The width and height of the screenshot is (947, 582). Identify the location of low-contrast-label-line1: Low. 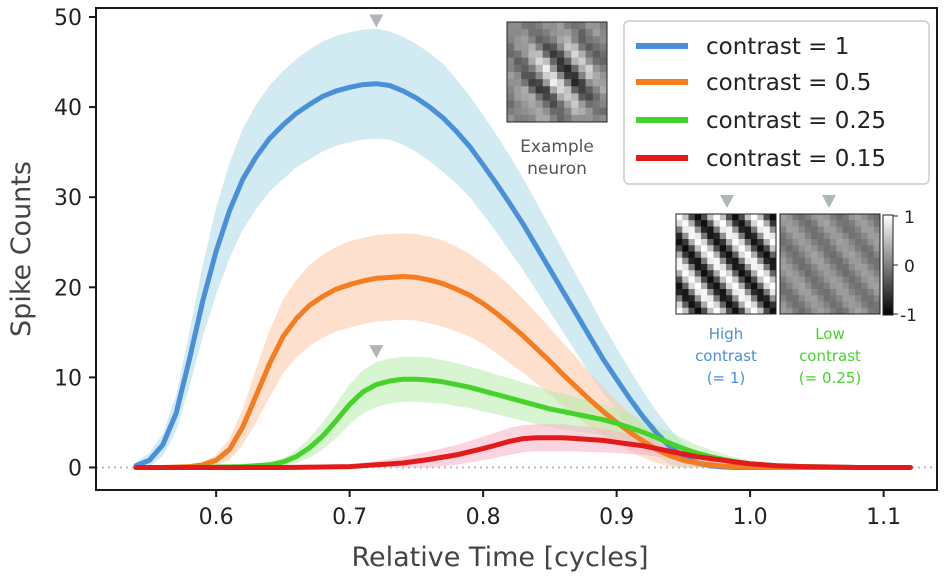
(830, 334).